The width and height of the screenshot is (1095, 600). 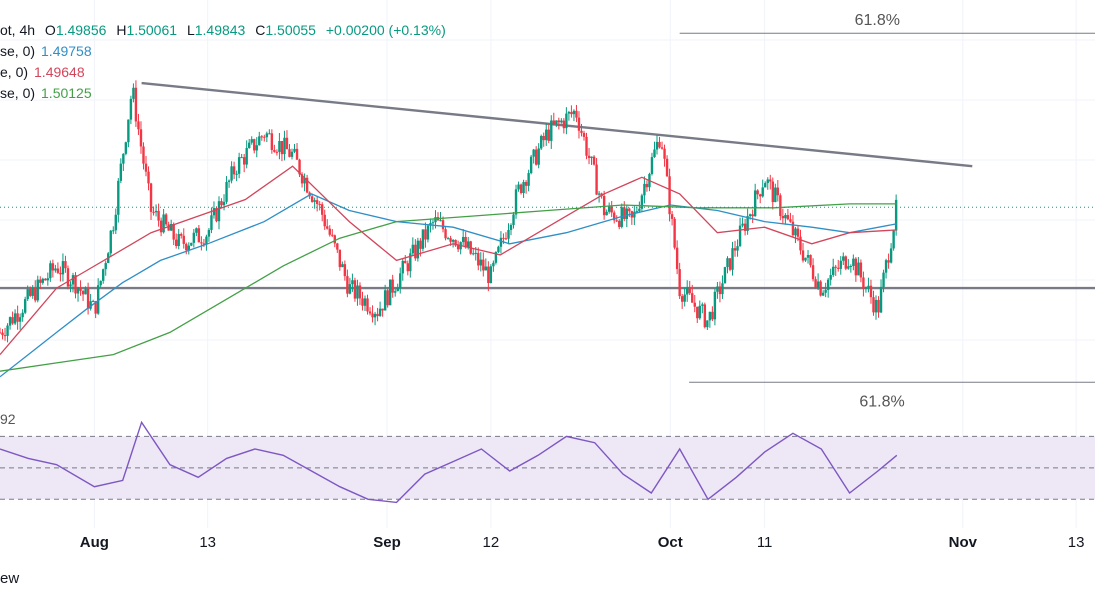 What do you see at coordinates (18, 51) in the screenshot?
I see `indicator-label: se, 0)` at bounding box center [18, 51].